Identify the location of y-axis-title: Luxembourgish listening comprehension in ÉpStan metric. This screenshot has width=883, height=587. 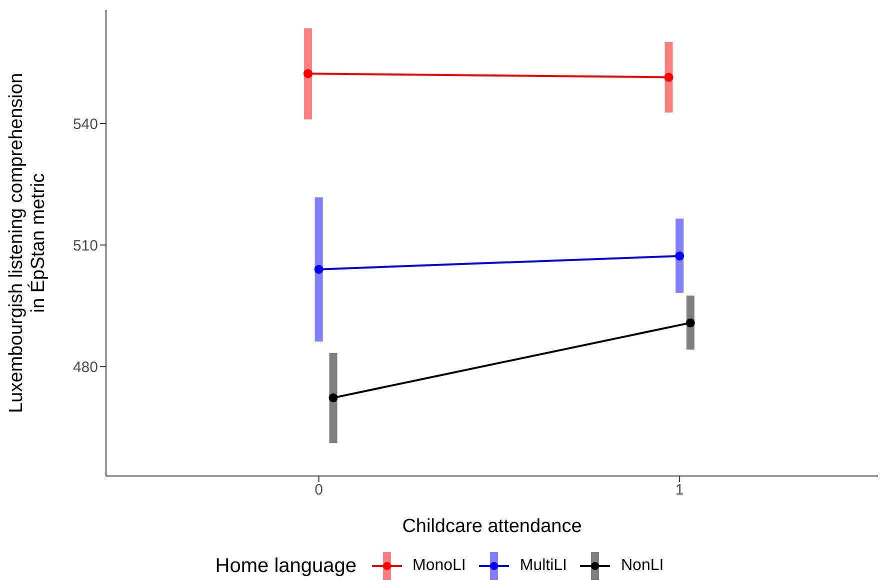
(27, 243).